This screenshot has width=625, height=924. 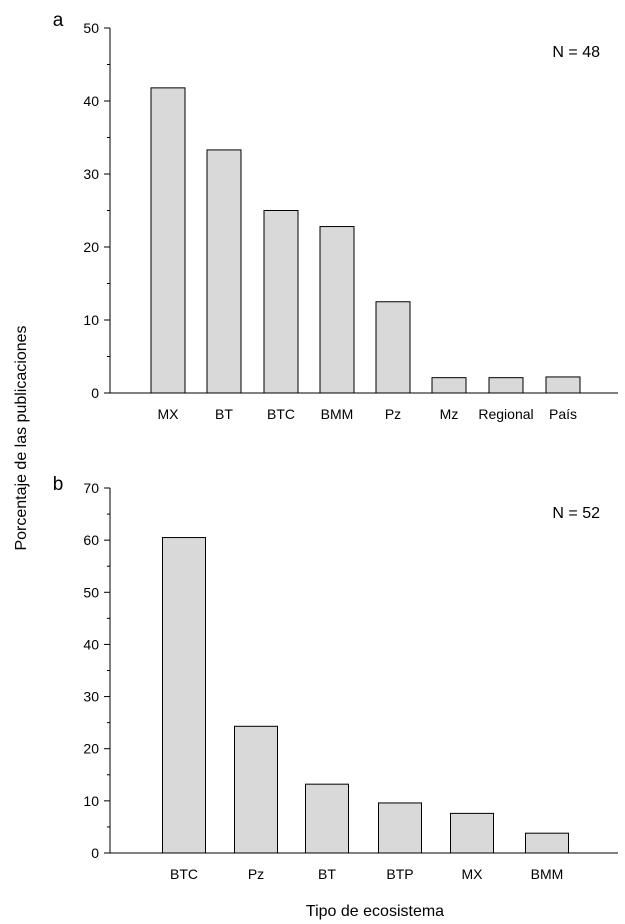 I want to click on bar-mz, so click(x=449, y=385).